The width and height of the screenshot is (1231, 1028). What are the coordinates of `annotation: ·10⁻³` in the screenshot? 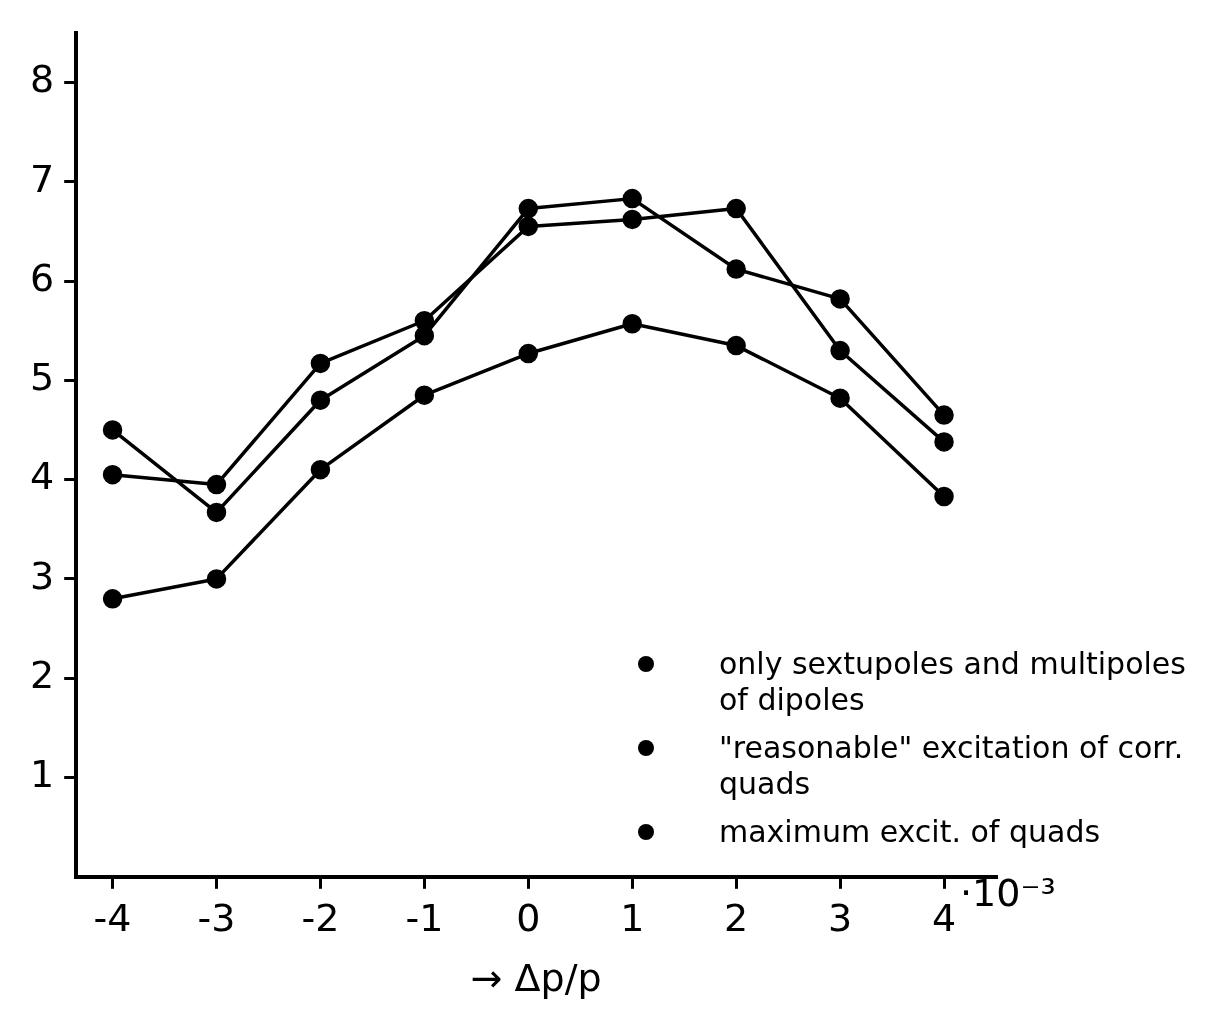 It's located at (1008, 892).